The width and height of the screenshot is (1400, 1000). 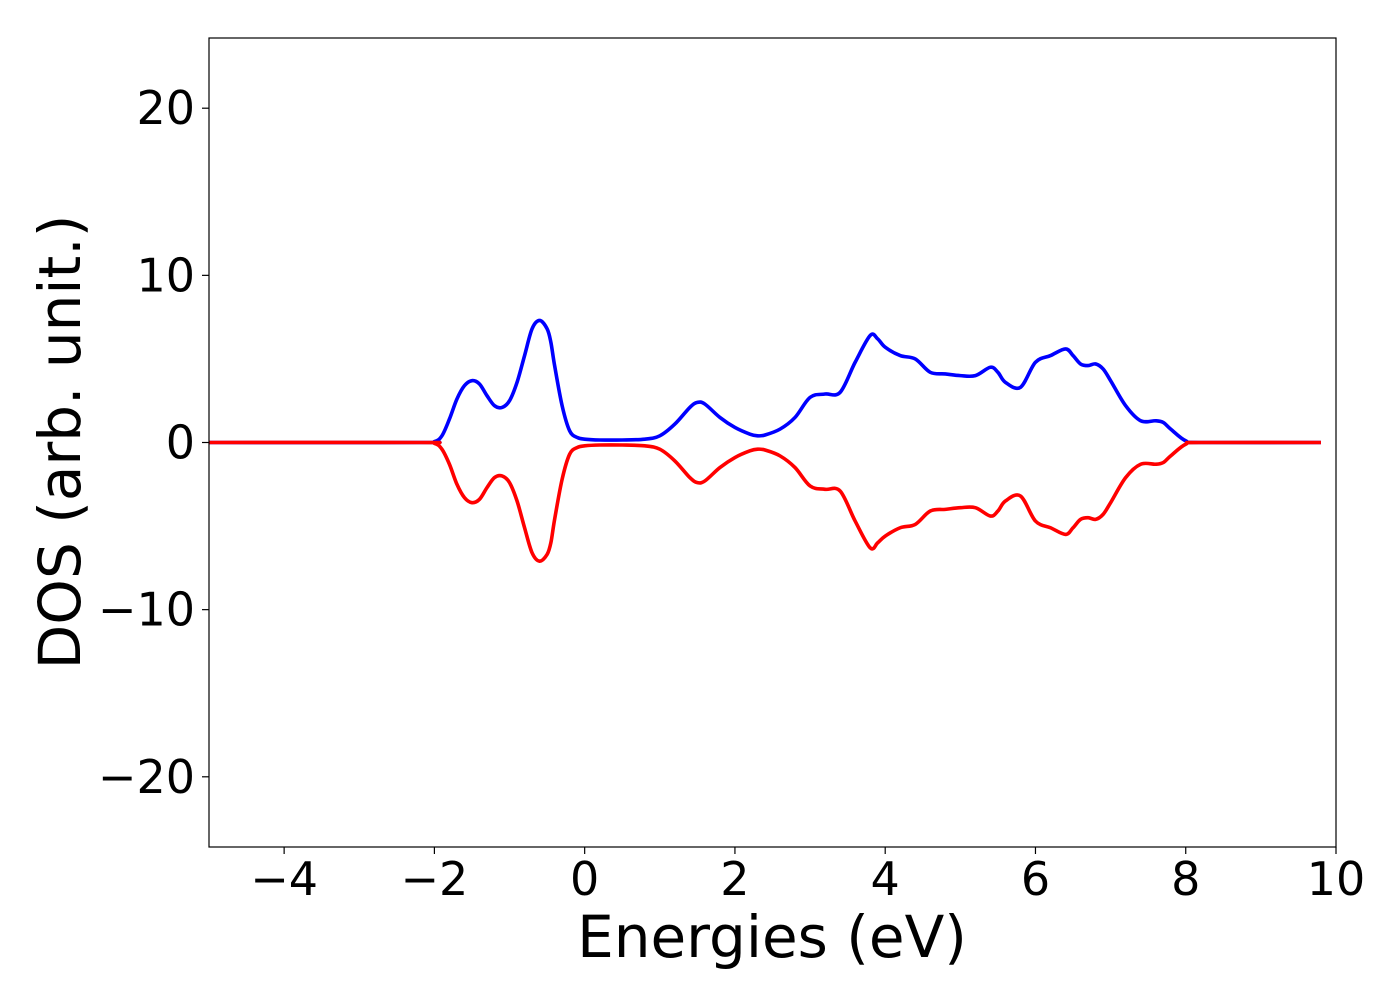 I want to click on x-tick-label: 6, so click(x=1035, y=879).